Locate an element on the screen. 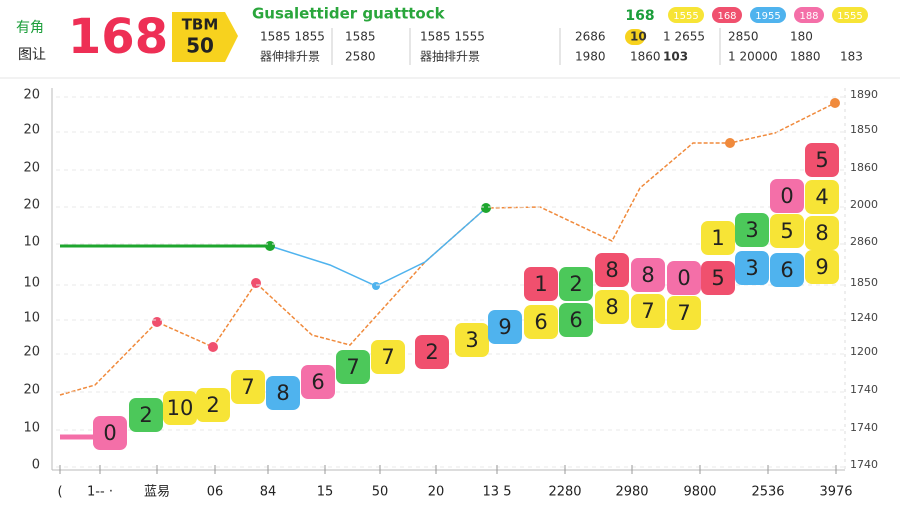 This screenshot has width=900, height=516. x-label: 2536 is located at coordinates (767, 492).